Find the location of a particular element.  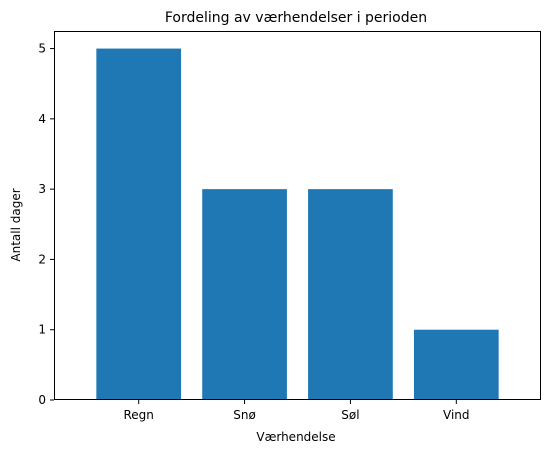

x-ticks-layer: Regn Snø Søl Vind is located at coordinates (296, 411).